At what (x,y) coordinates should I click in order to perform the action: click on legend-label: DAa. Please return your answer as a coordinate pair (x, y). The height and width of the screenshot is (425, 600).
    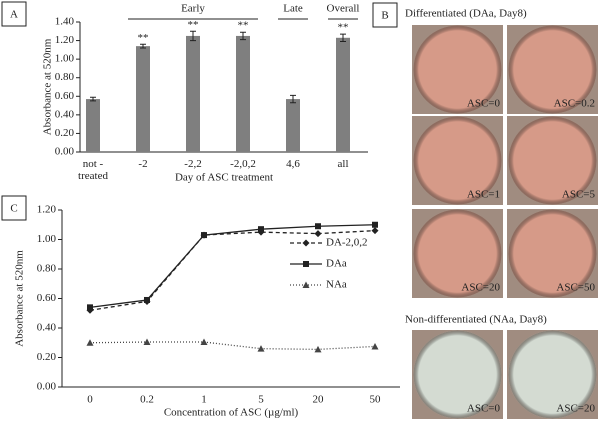
    Looking at the image, I should click on (336, 264).